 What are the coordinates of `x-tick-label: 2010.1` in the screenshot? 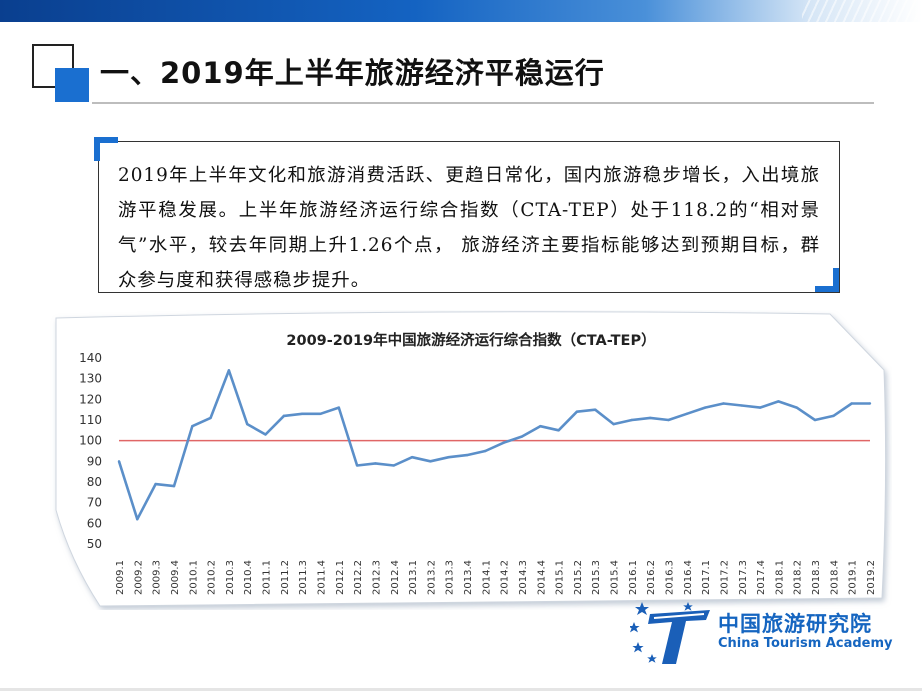 It's located at (193, 577).